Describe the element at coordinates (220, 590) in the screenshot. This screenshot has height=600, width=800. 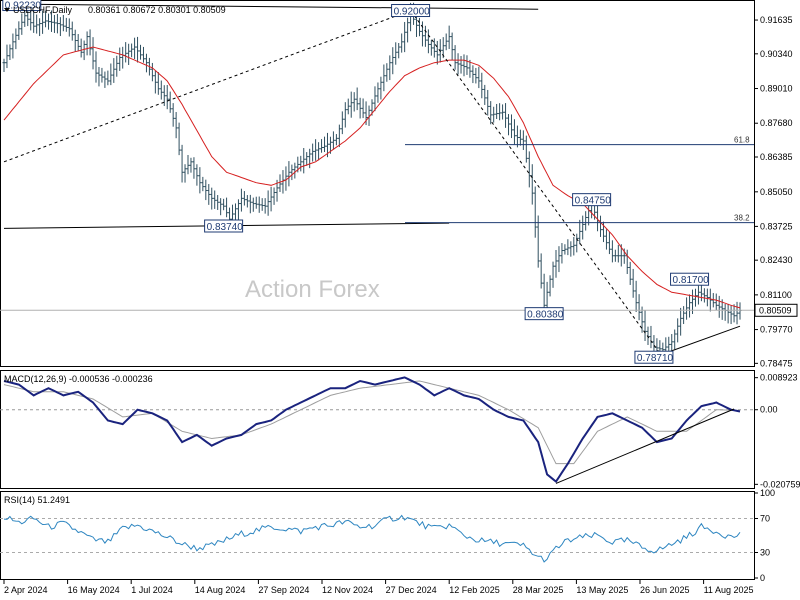
I see `x-tick-label: 14 Aug 2024` at that location.